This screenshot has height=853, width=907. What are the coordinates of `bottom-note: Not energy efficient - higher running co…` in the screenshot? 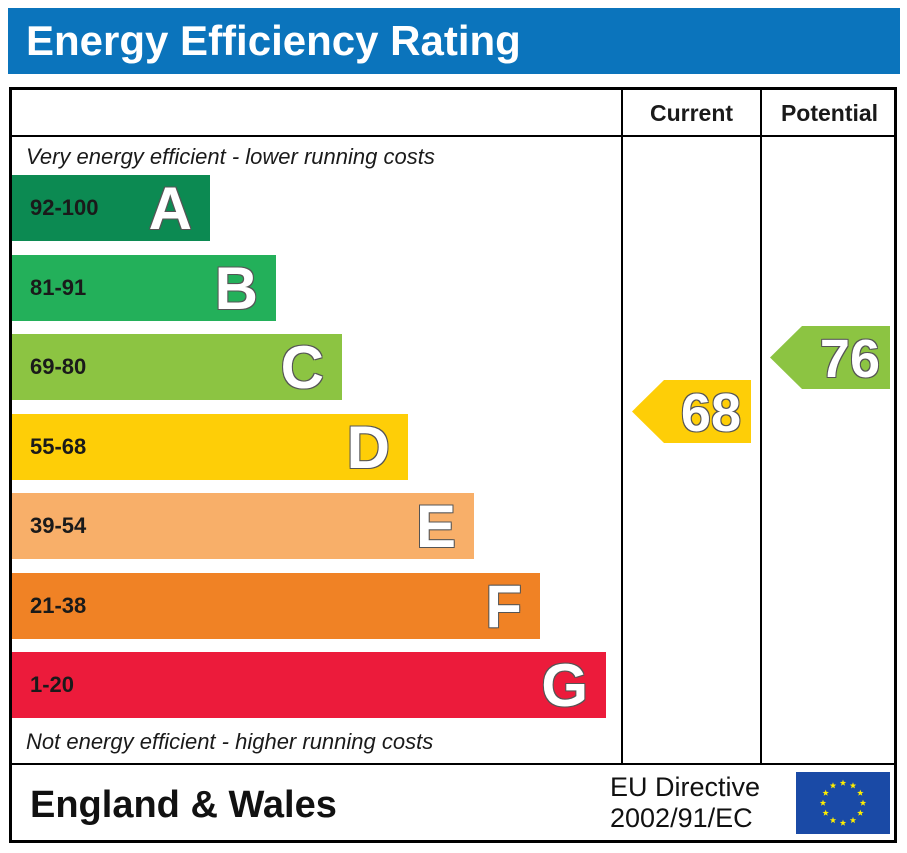 It's located at (230, 741).